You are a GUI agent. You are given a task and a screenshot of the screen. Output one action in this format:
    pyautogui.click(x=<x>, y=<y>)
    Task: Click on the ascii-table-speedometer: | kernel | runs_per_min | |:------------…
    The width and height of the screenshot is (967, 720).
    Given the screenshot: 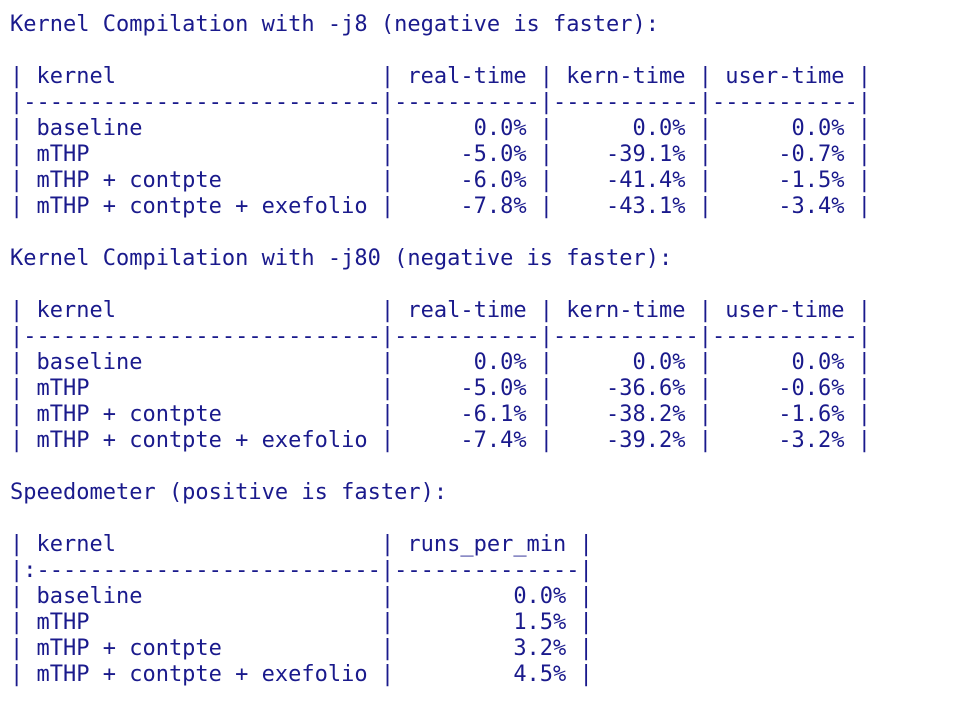 What is the action you would take?
    pyautogui.click(x=301, y=609)
    